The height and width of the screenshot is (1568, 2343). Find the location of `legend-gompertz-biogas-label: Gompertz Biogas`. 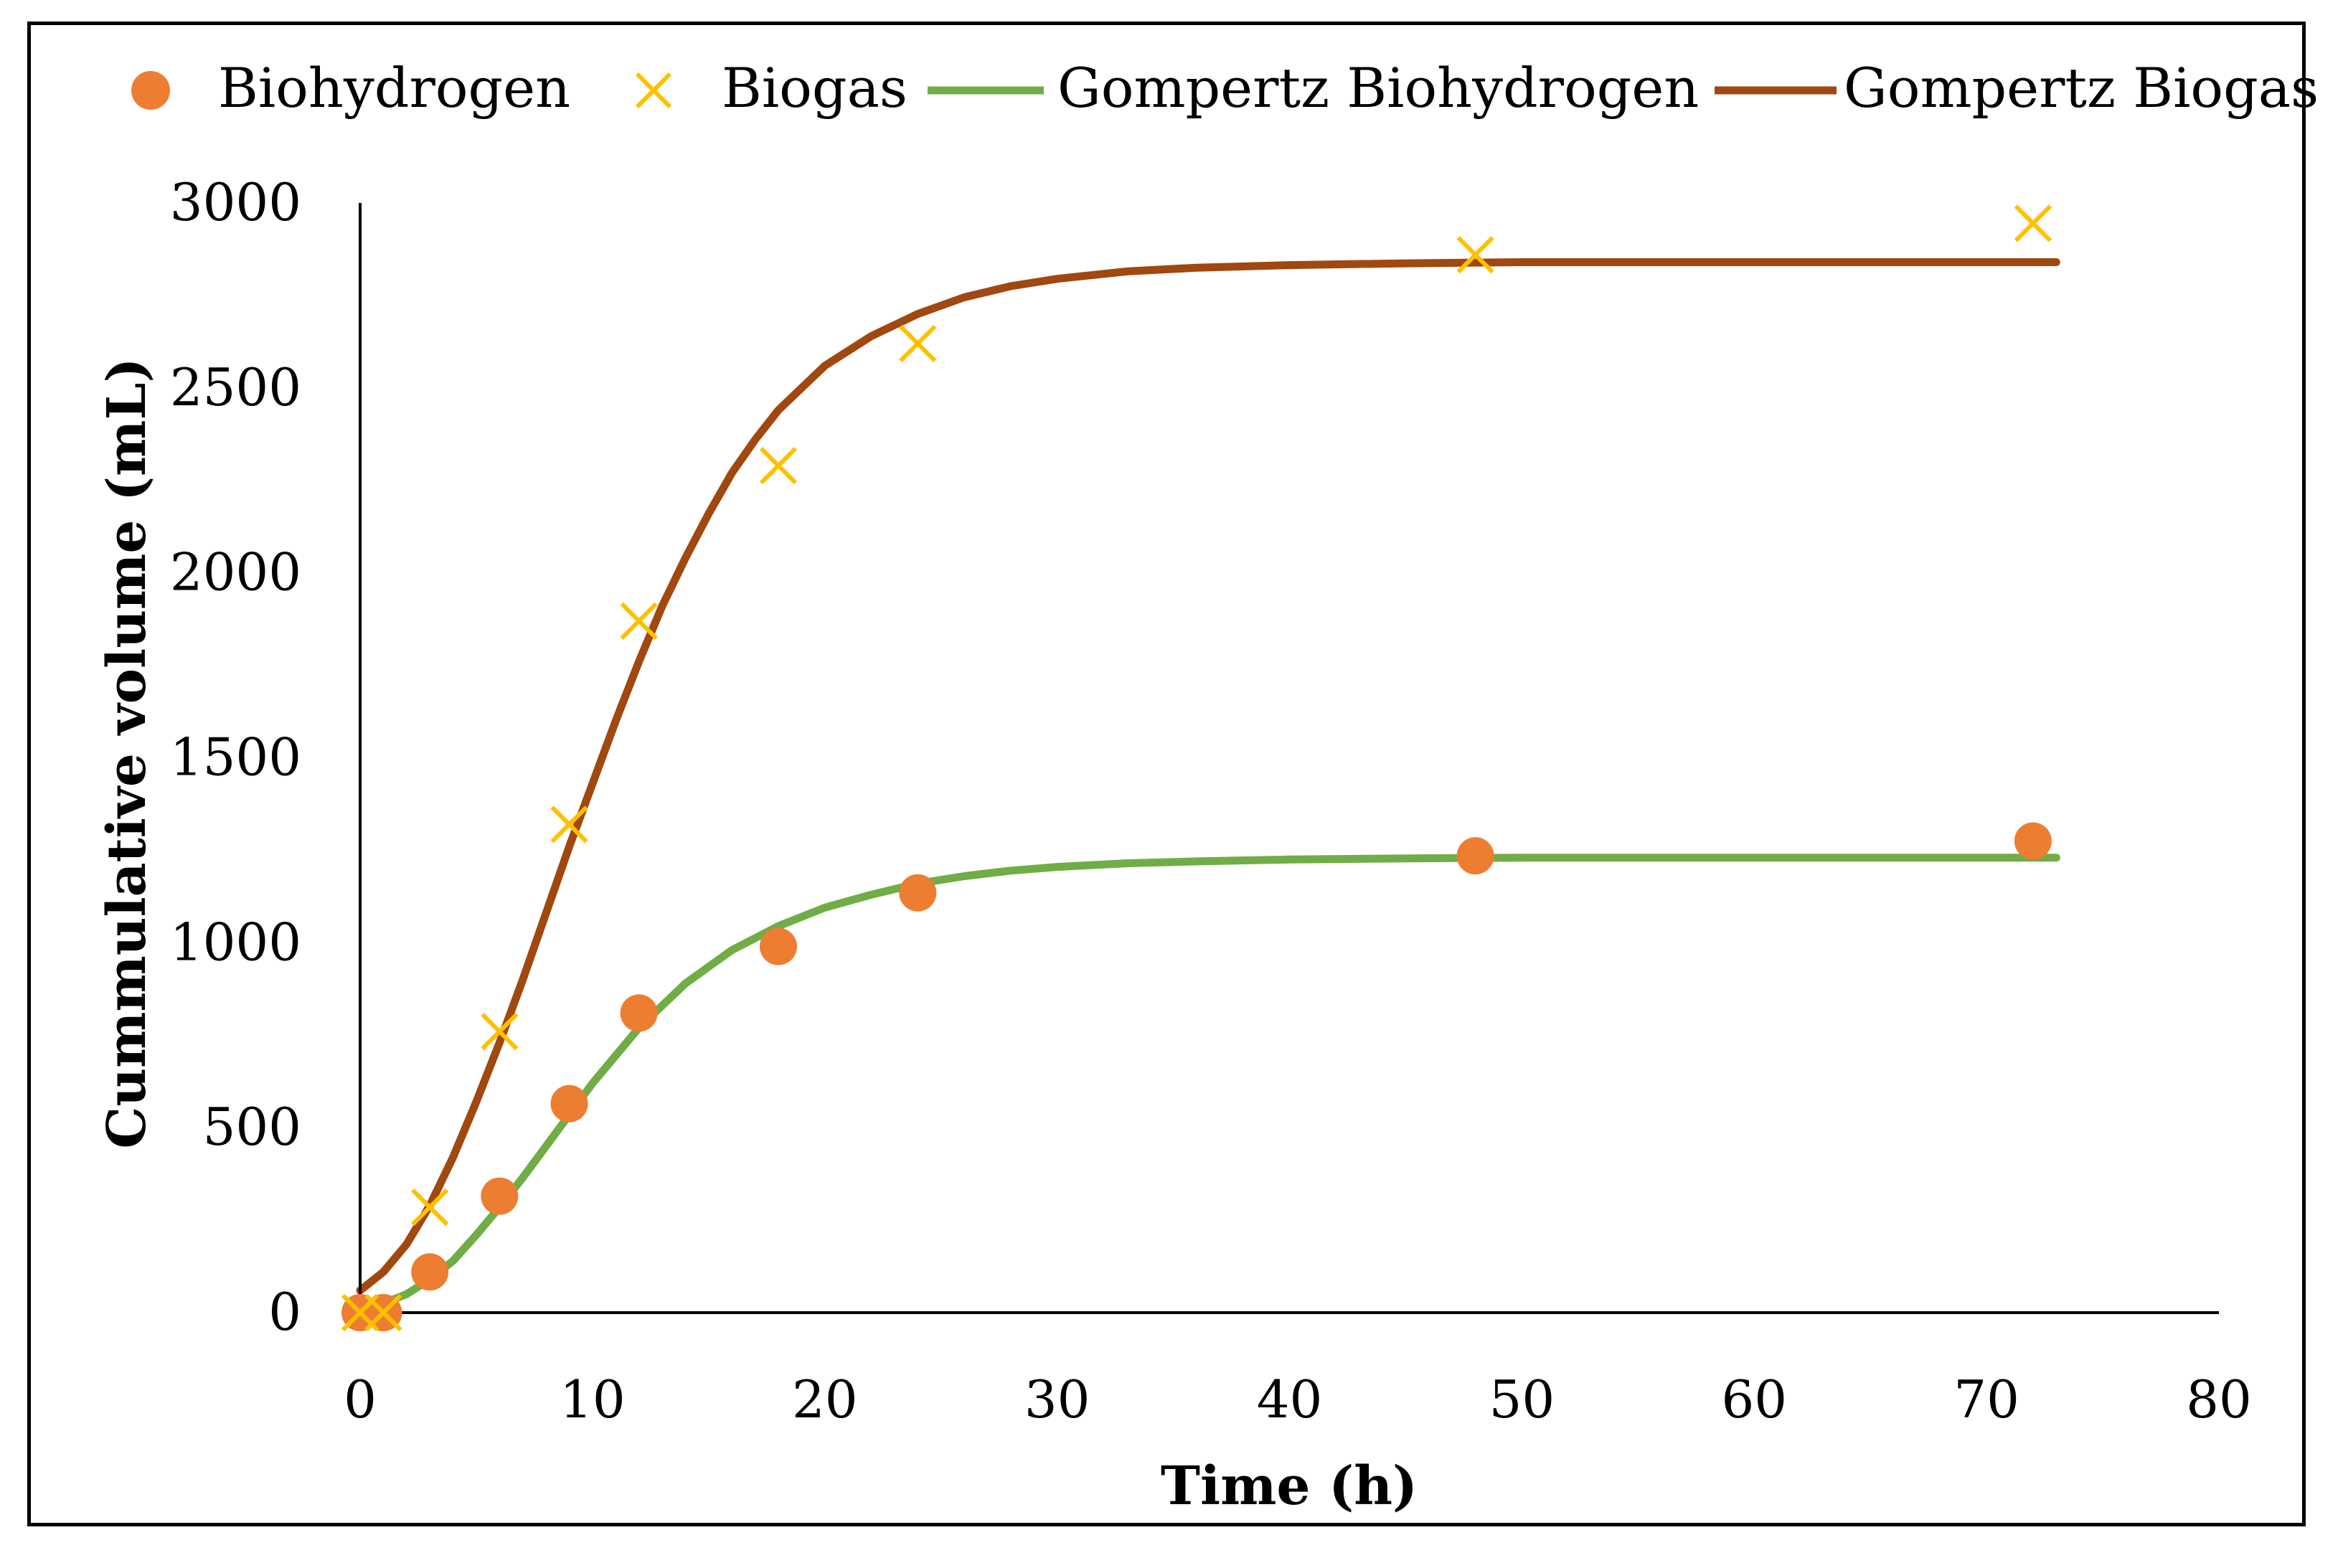

legend-gompertz-biogas-label: Gompertz Biogas is located at coordinates (2081, 88).